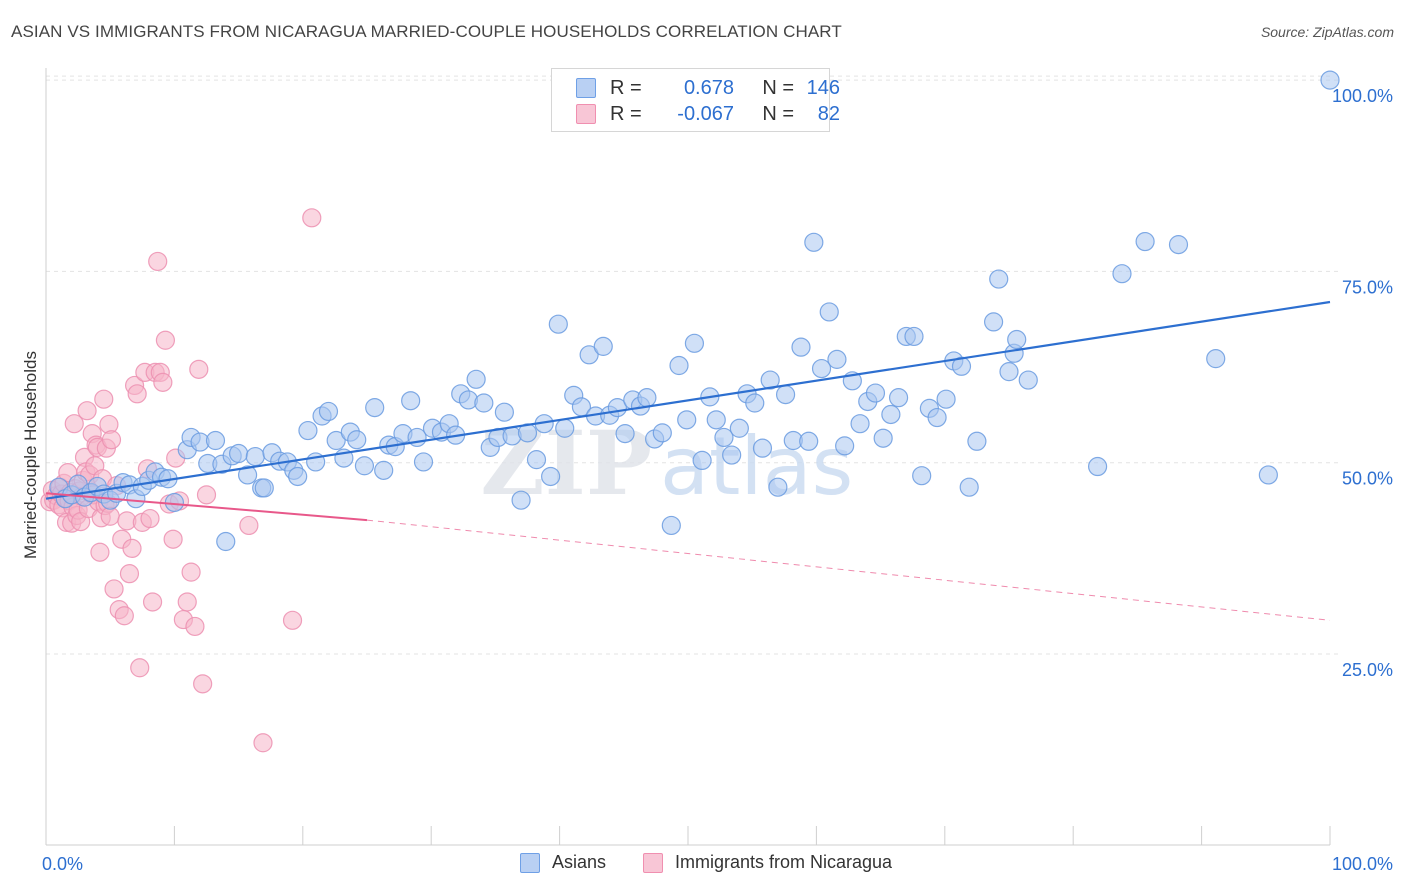 The height and width of the screenshot is (892, 1406). What do you see at coordinates (653, 862) in the screenshot?
I see `bottom-swatch-nicaragua` at bounding box center [653, 862].